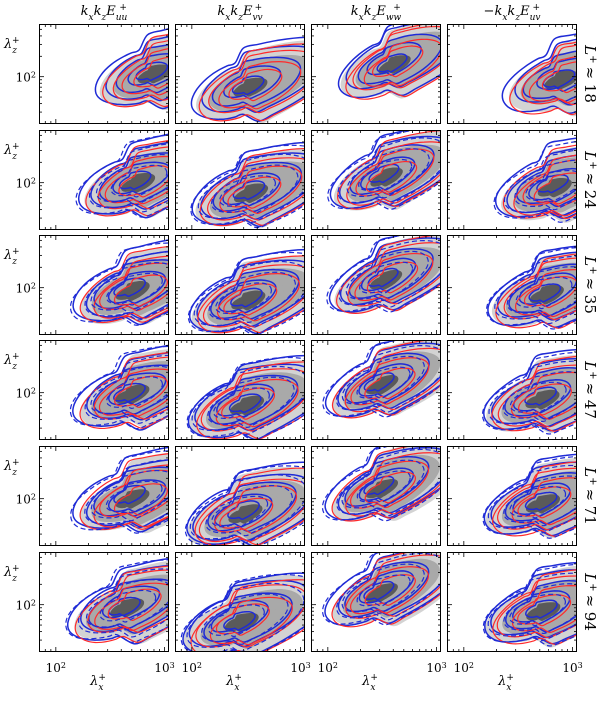 The height and width of the screenshot is (701, 598). I want to click on row-label: L+≈ 94, so click(589, 601).